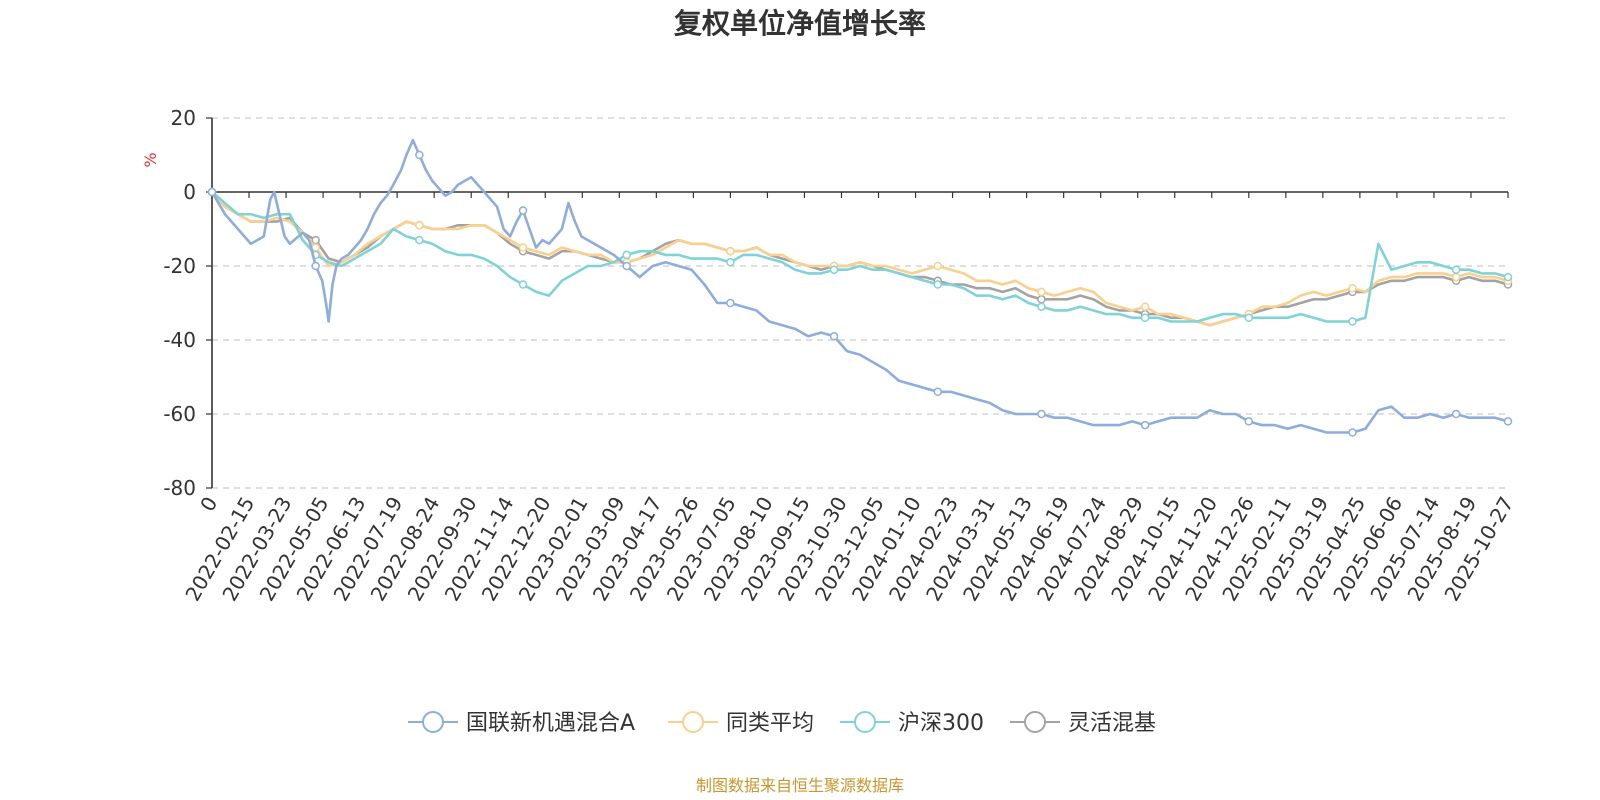 This screenshot has height=800, width=1600. I want to click on y-tick-label: -80, so click(179, 488).